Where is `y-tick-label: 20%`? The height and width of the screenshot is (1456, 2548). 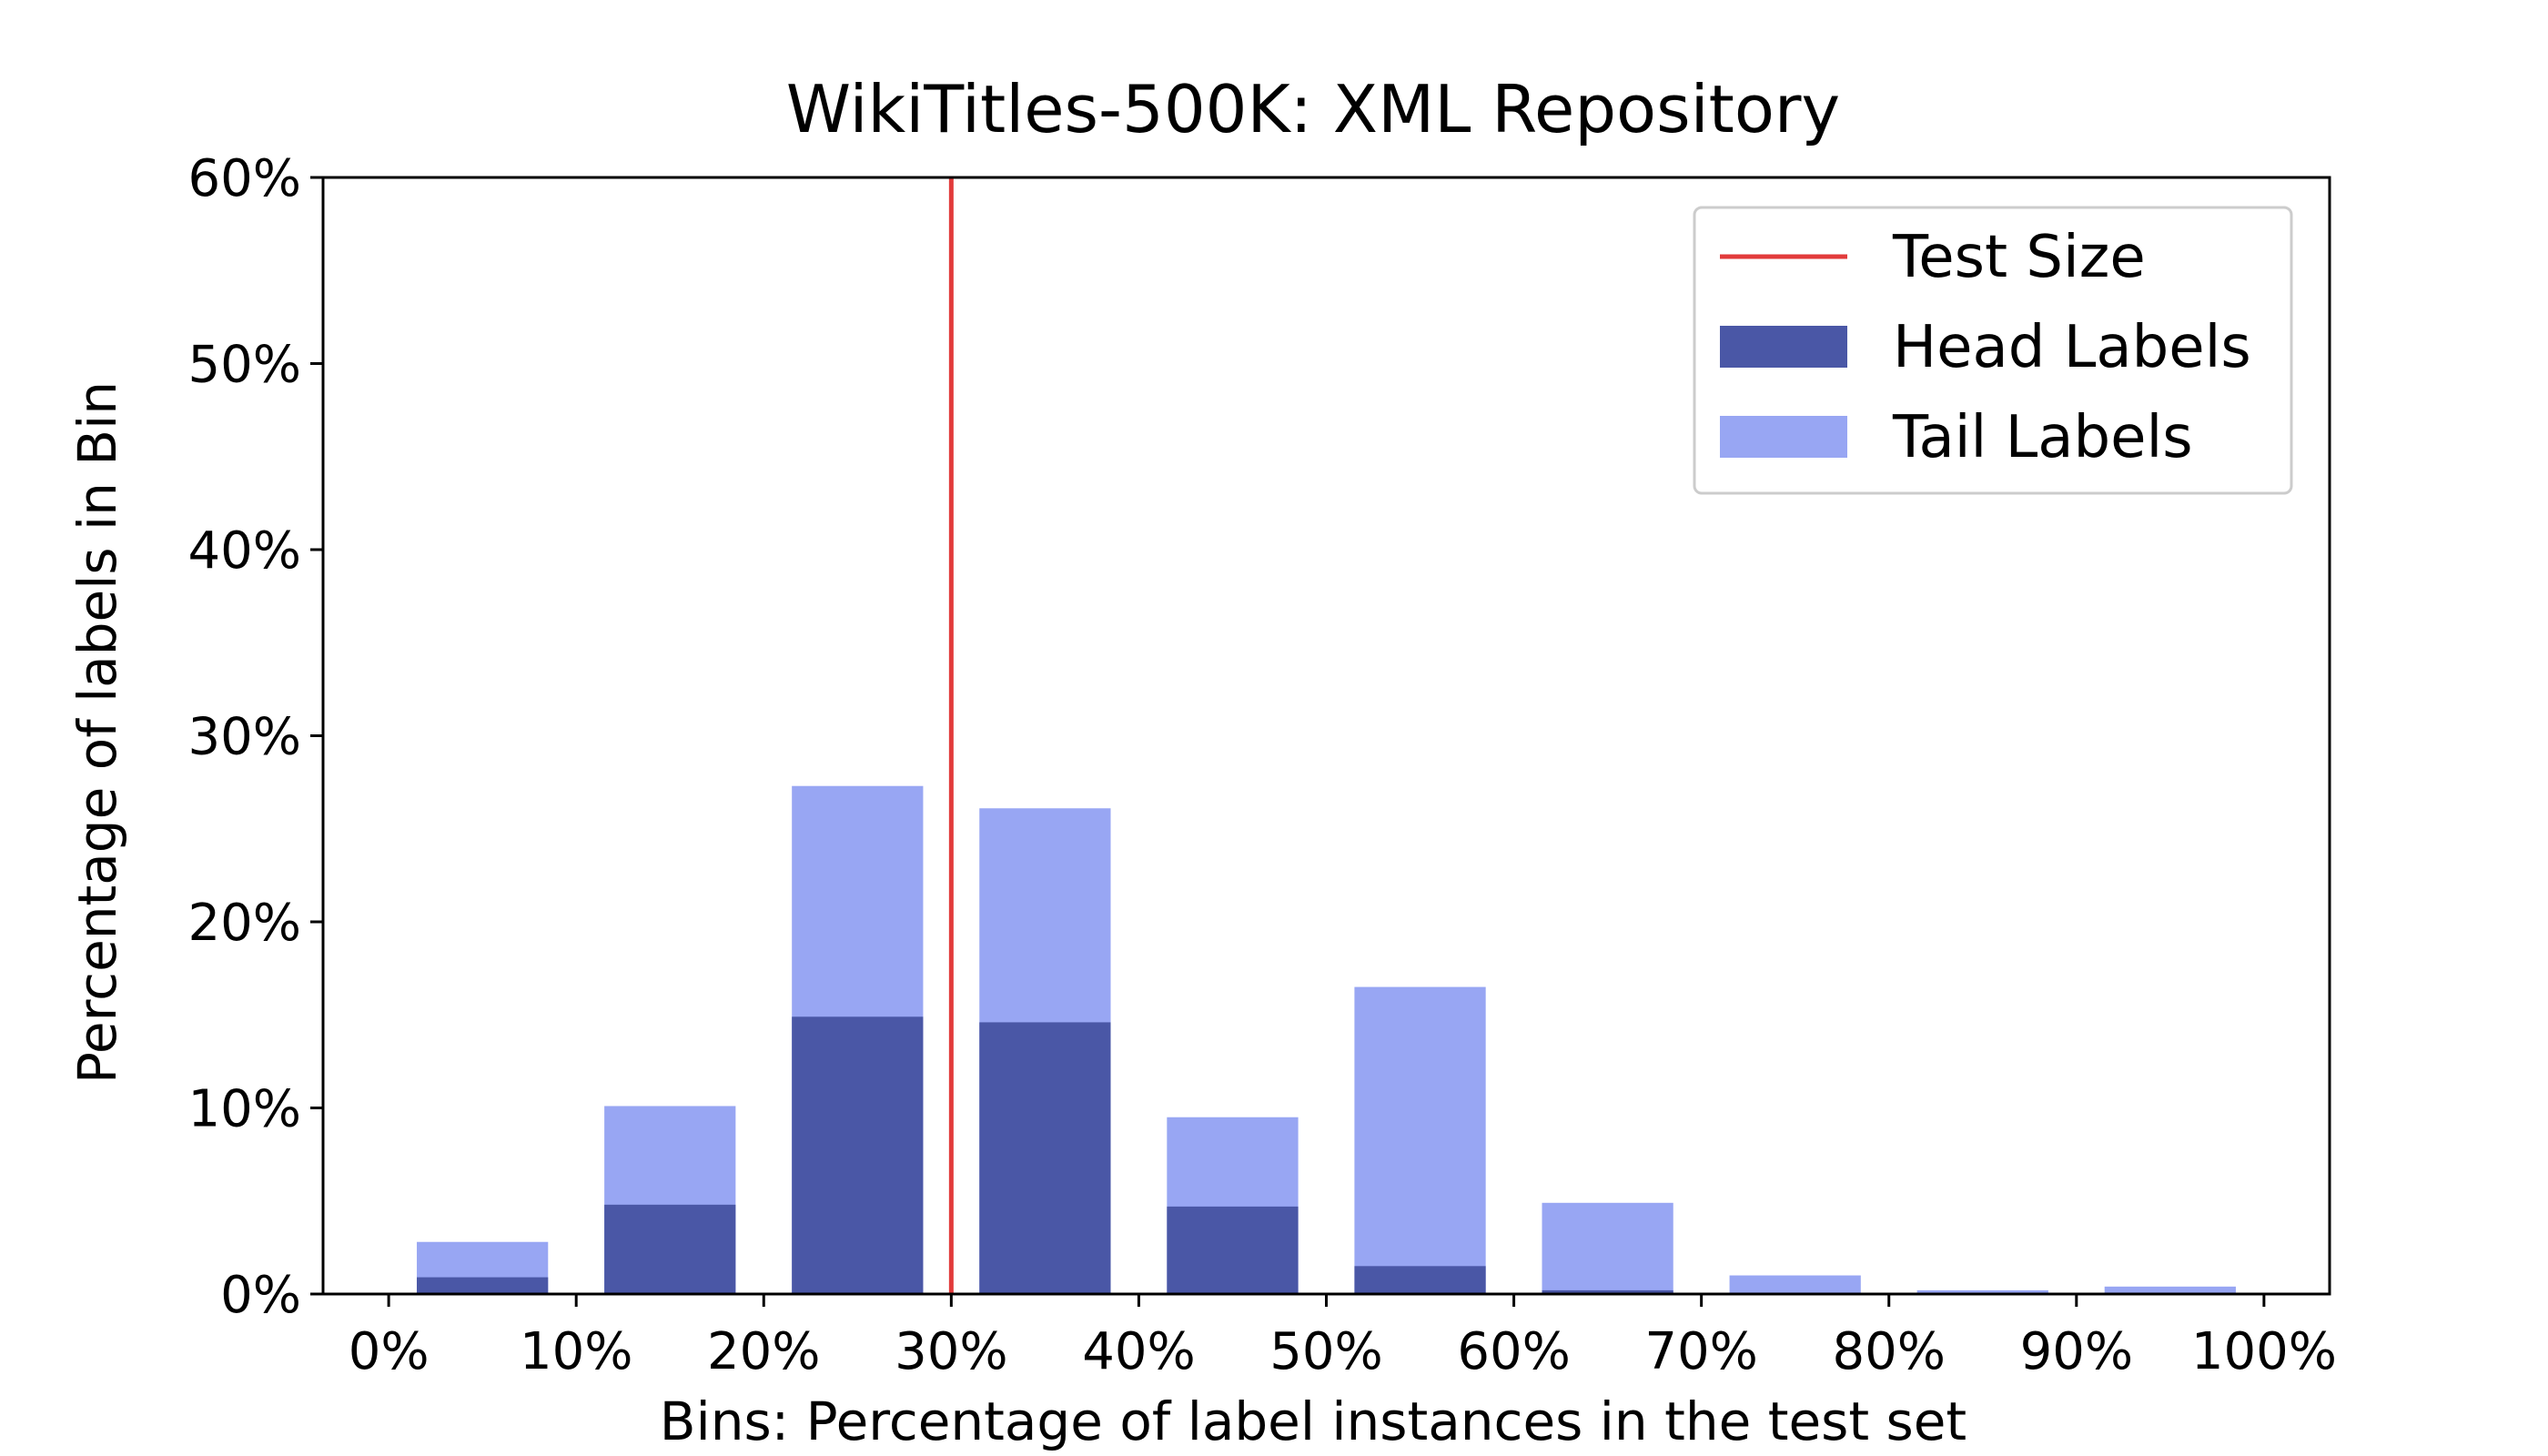 y-tick-label: 20% is located at coordinates (245, 924).